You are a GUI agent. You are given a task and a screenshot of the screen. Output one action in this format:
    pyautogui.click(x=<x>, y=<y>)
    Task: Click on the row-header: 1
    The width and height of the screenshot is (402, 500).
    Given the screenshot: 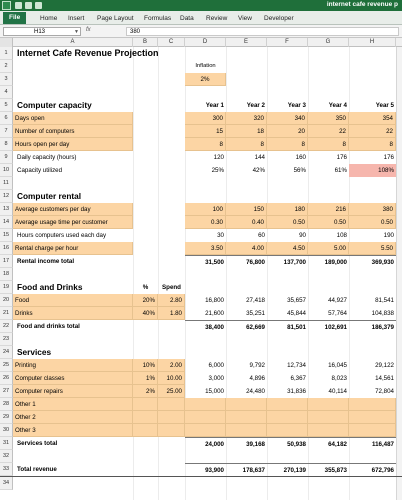 What is the action you would take?
    pyautogui.click(x=6, y=53)
    